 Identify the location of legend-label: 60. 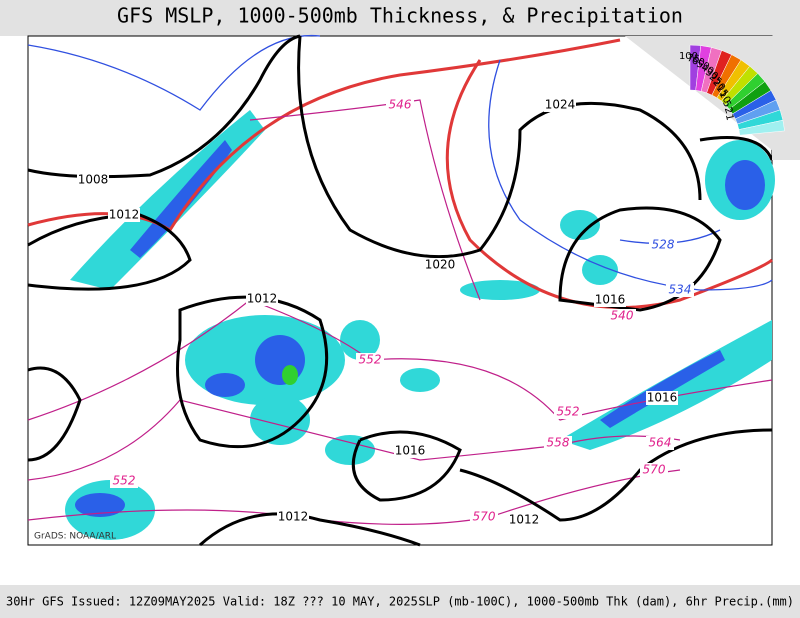
(698, 62).